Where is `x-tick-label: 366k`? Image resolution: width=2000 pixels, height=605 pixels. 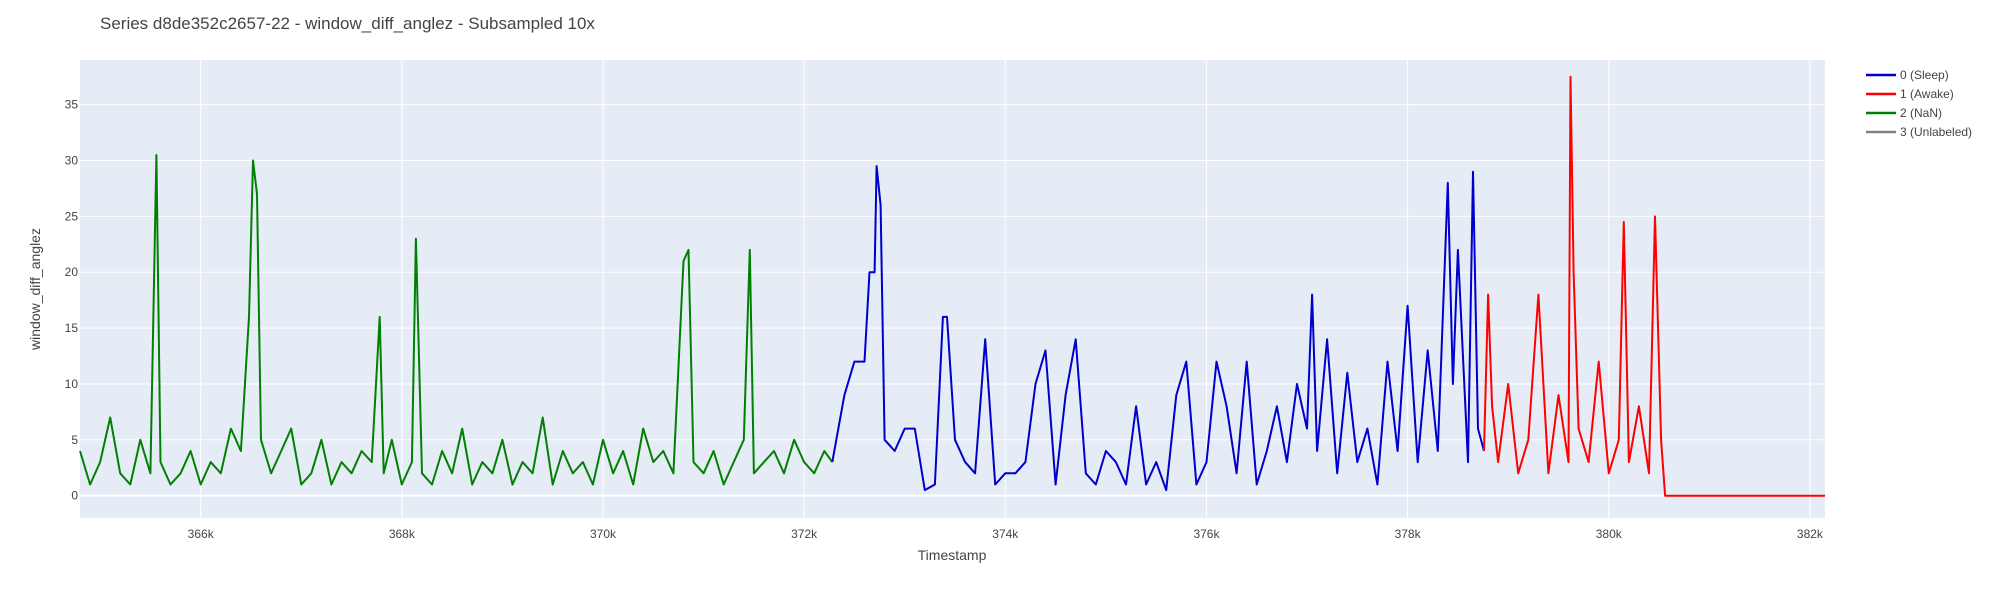
x-tick-label: 366k is located at coordinates (201, 534).